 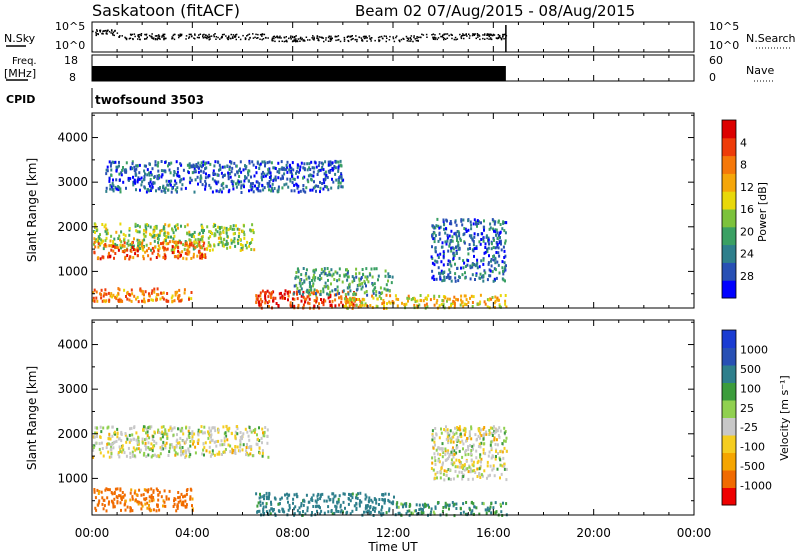 What do you see at coordinates (192, 533) in the screenshot?
I see `x-tick-label: 04:00` at bounding box center [192, 533].